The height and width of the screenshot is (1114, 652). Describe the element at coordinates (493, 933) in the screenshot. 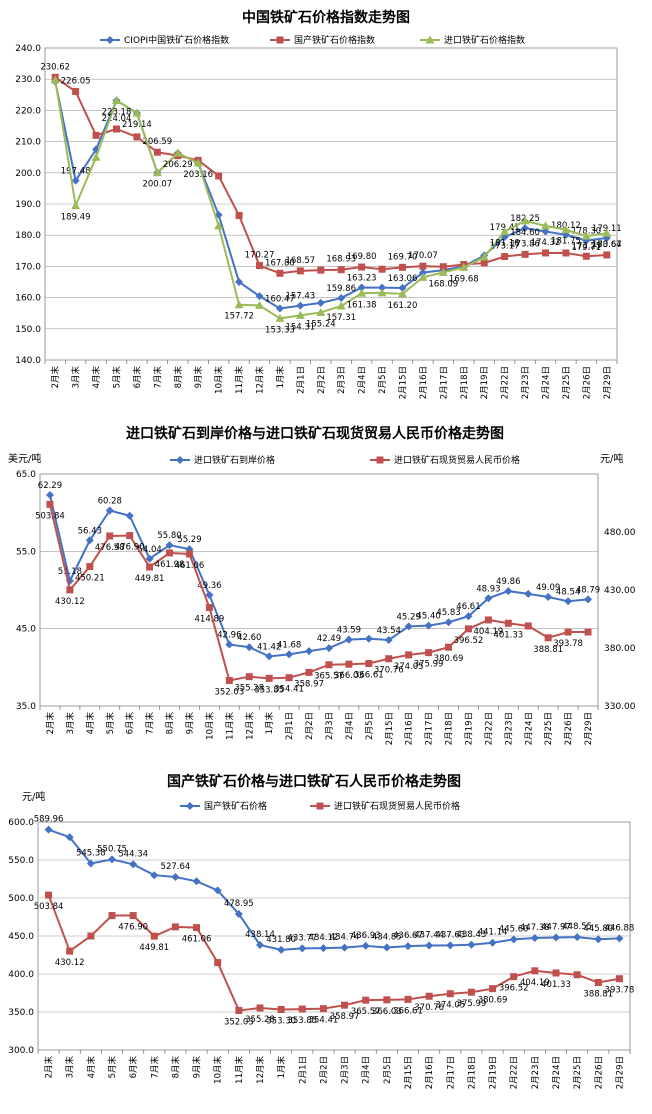

I see `chart-3-data-label: 441.14` at that location.